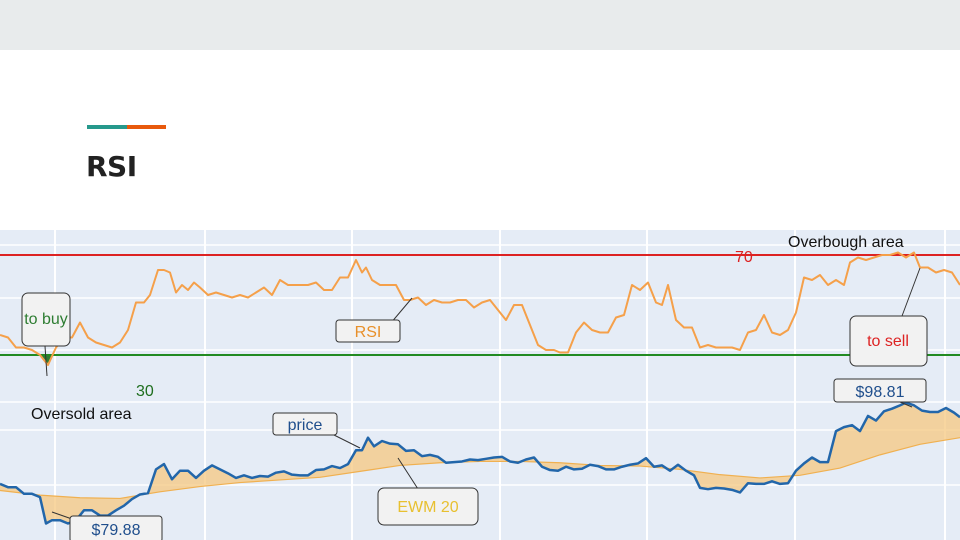 The width and height of the screenshot is (960, 540). I want to click on min-price-label: $79.88, so click(116, 530).